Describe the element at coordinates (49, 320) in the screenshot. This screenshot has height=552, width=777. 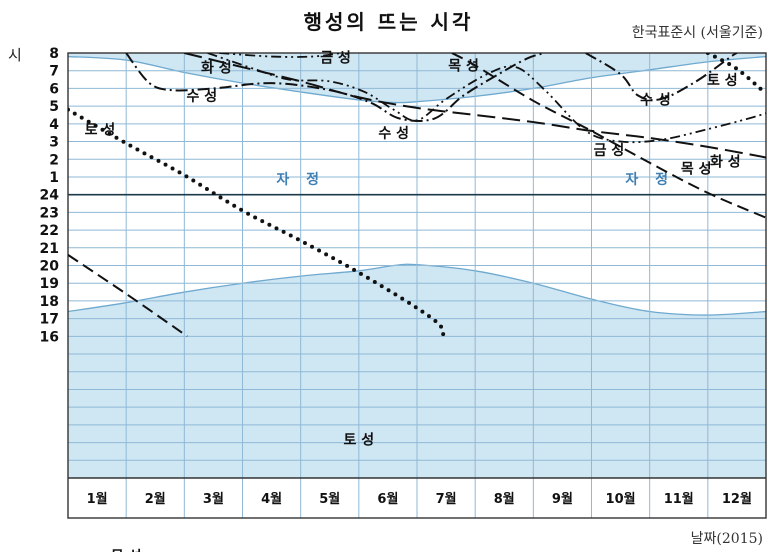
I see `y-tick-label: 17` at that location.